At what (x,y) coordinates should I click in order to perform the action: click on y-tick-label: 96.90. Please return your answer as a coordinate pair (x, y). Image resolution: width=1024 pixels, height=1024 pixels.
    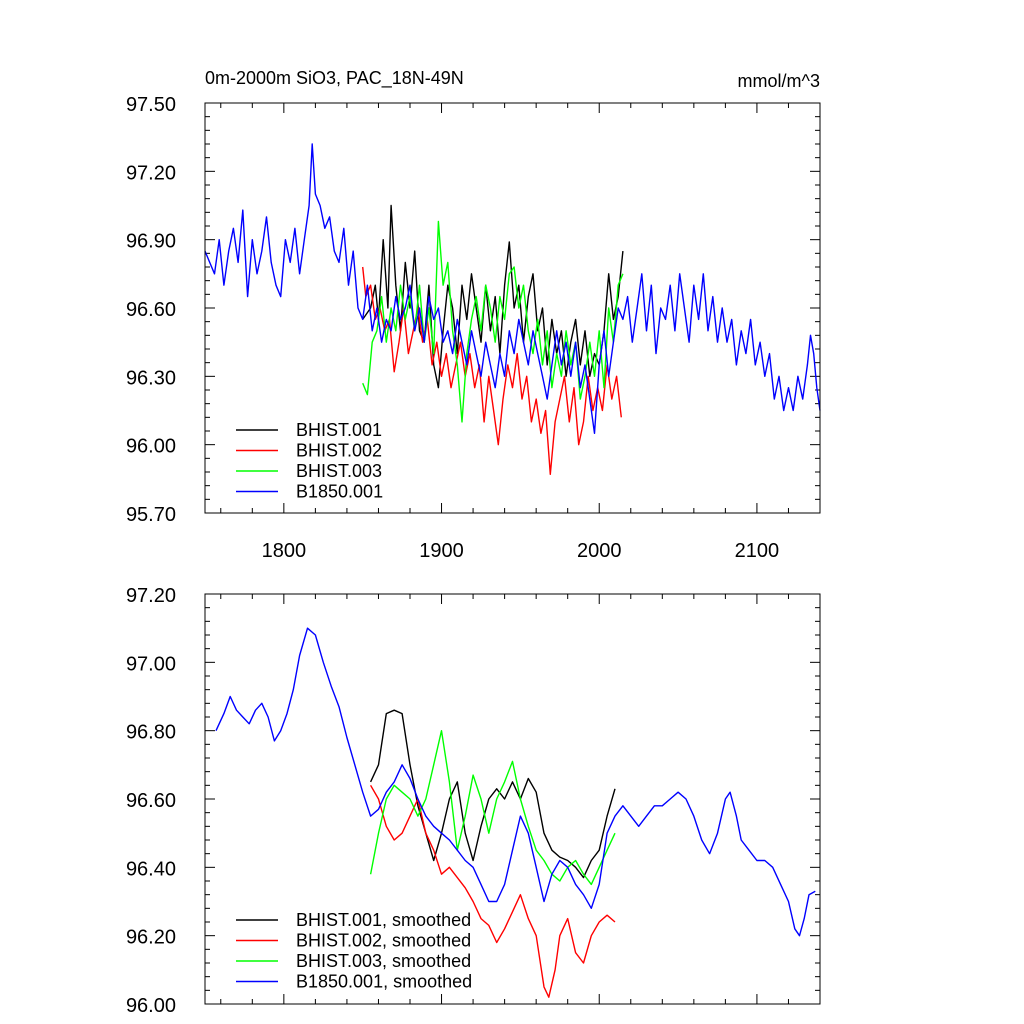
    Looking at the image, I should click on (151, 242).